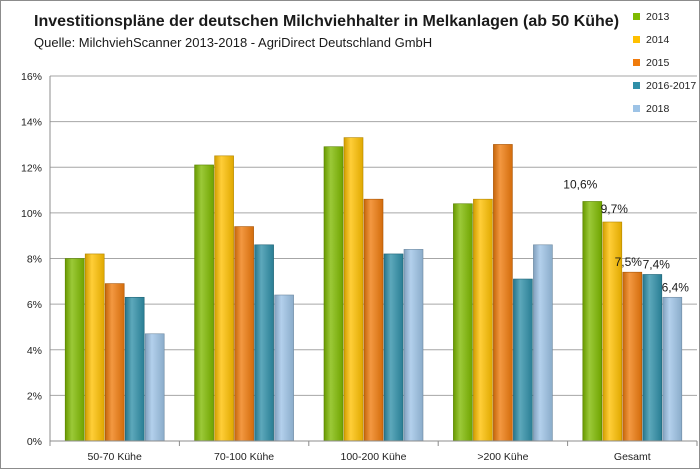 The image size is (700, 469). Describe the element at coordinates (34, 396) in the screenshot. I see `y-tick-label: 2%` at that location.